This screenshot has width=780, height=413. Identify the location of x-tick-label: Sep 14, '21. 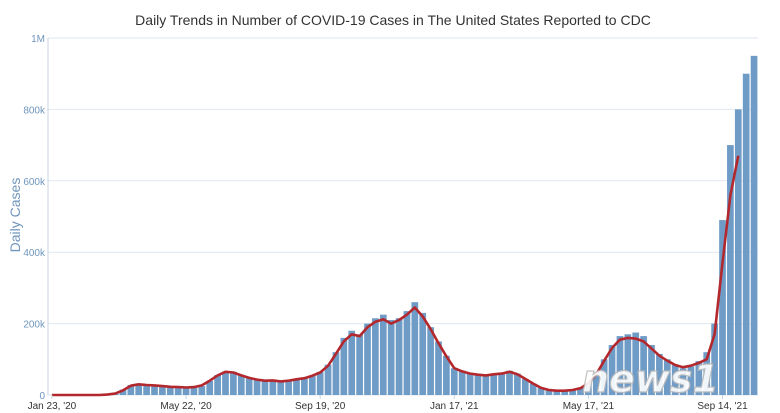
(722, 406).